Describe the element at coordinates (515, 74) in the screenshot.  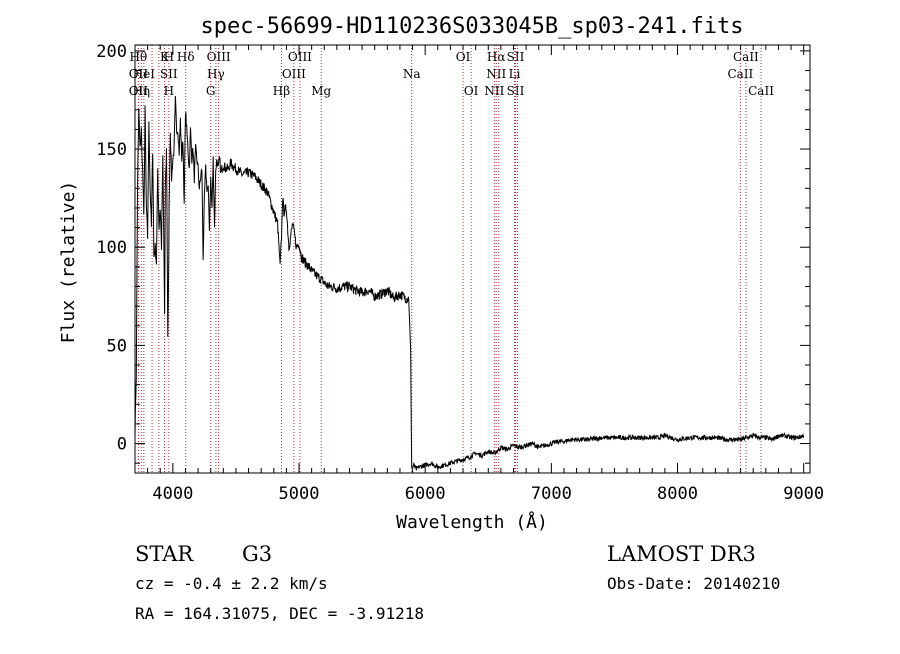
I see `line-marker-label: Li` at that location.